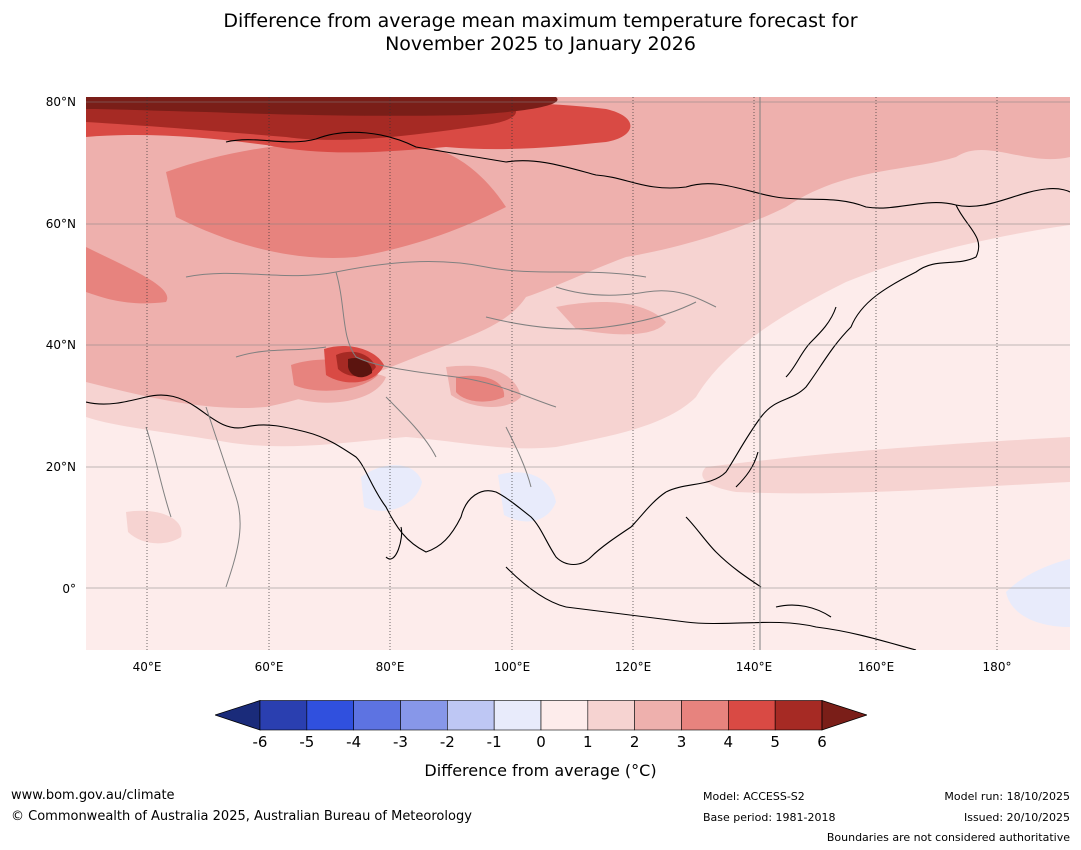 Image resolution: width=1081 pixels, height=850 pixels. Describe the element at coordinates (360, 367) in the screenshot. I see `anomaly-region-6-plus-pamir` at that location.